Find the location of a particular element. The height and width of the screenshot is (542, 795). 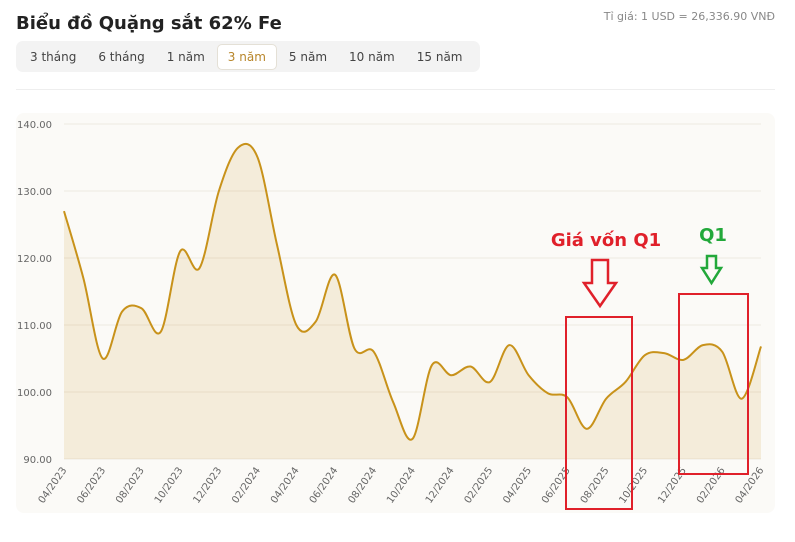

title: Biểu đồ Quặng sắt 62% Fe is located at coordinates (149, 23).